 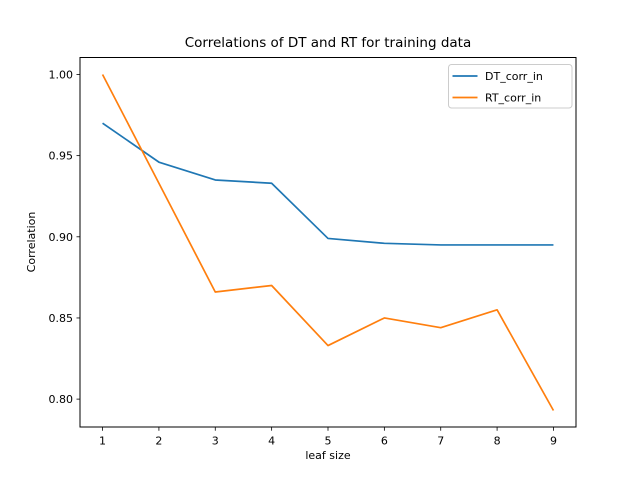 I want to click on x-tick-label: 3, so click(x=215, y=441).